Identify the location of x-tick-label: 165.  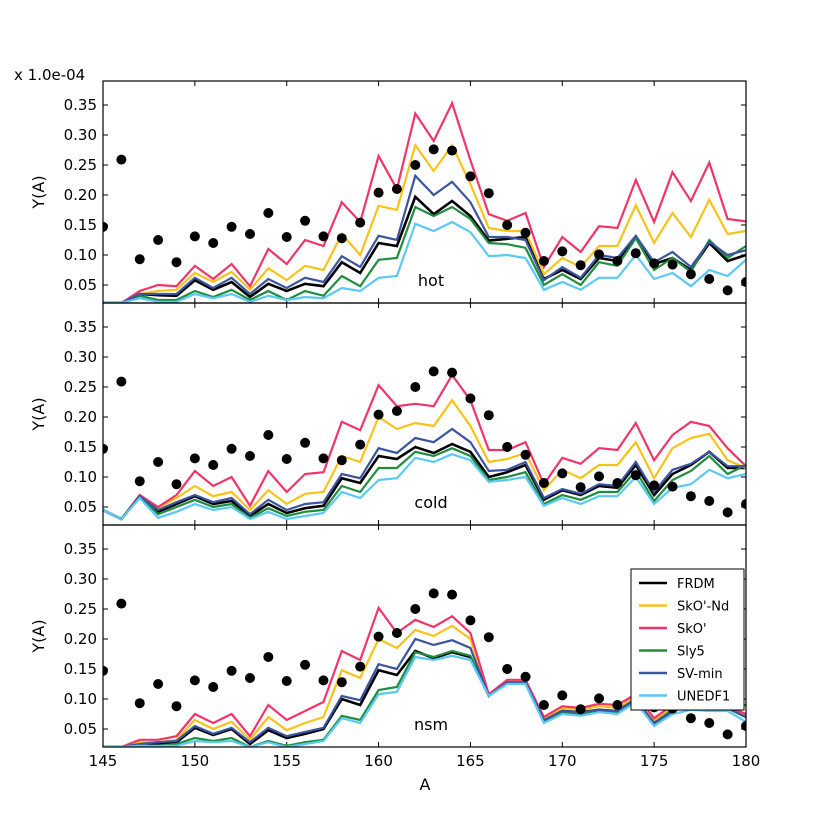
(470, 761).